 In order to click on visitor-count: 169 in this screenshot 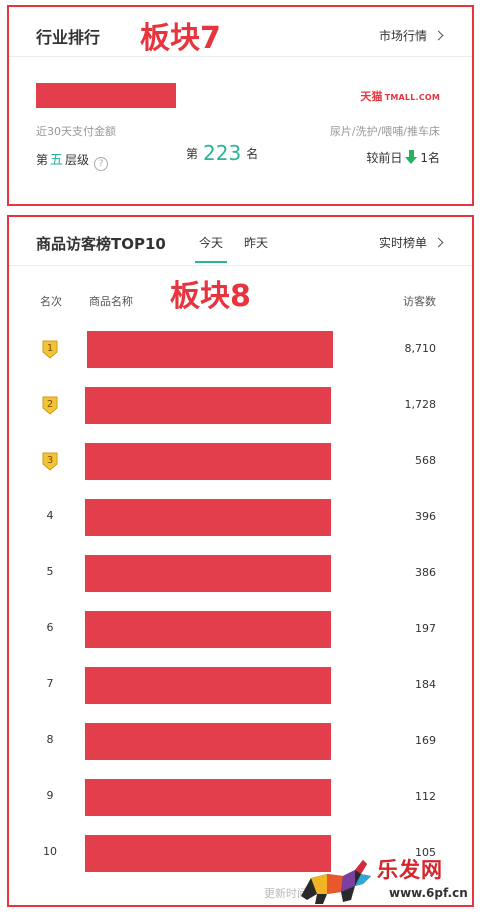, I will do `click(425, 740)`.